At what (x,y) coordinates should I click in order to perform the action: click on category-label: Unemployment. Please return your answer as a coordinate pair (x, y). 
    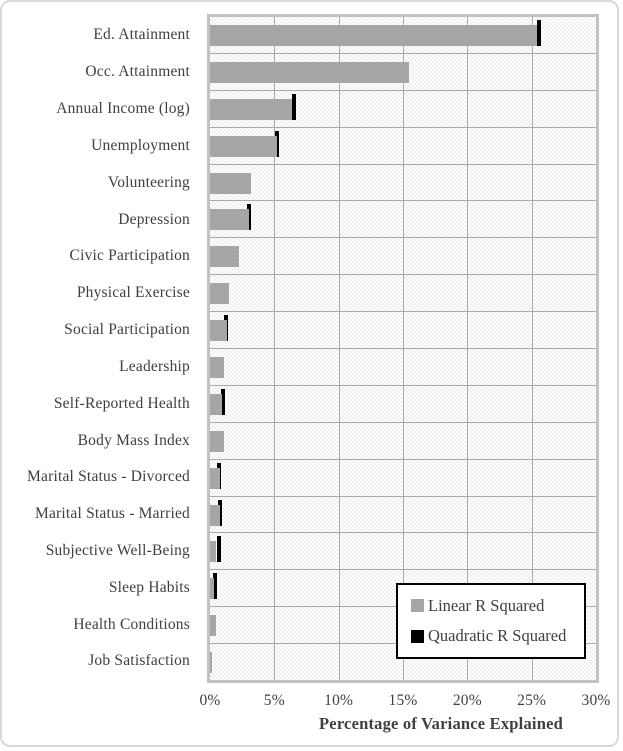
    Looking at the image, I should click on (140, 145).